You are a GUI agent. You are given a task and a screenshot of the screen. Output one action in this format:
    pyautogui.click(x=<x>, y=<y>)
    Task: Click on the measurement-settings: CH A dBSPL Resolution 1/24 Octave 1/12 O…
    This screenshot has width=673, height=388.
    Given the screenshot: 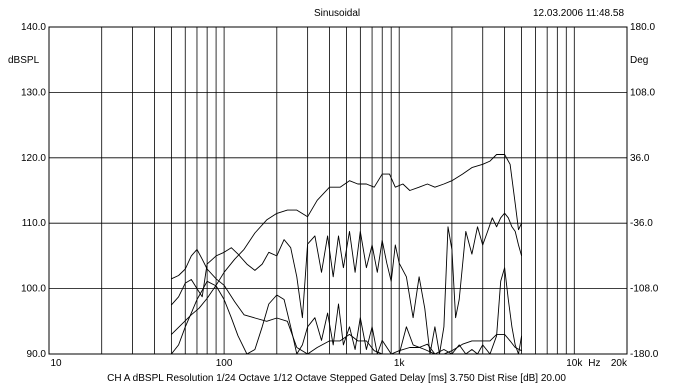 What is the action you would take?
    pyautogui.click(x=336, y=378)
    